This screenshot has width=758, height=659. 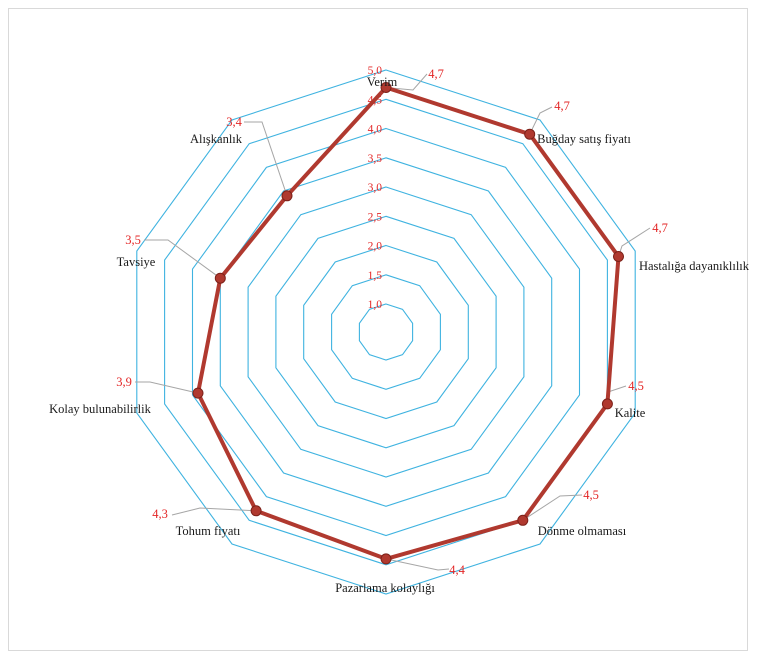 I want to click on tick-label: 2,5, so click(x=375, y=217).